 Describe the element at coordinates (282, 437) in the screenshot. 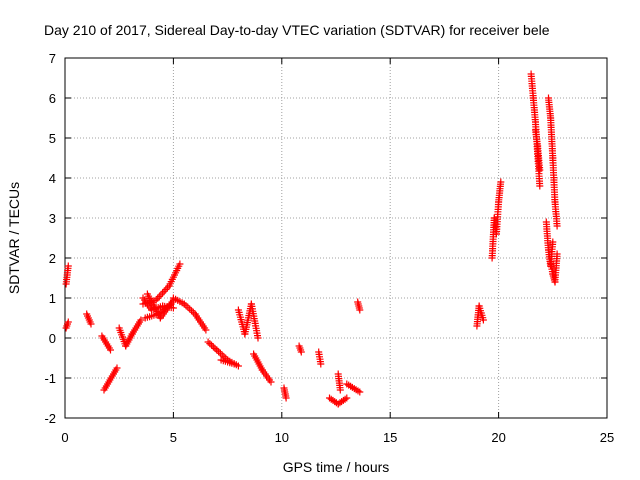

I see `x-tick-label: 10` at that location.